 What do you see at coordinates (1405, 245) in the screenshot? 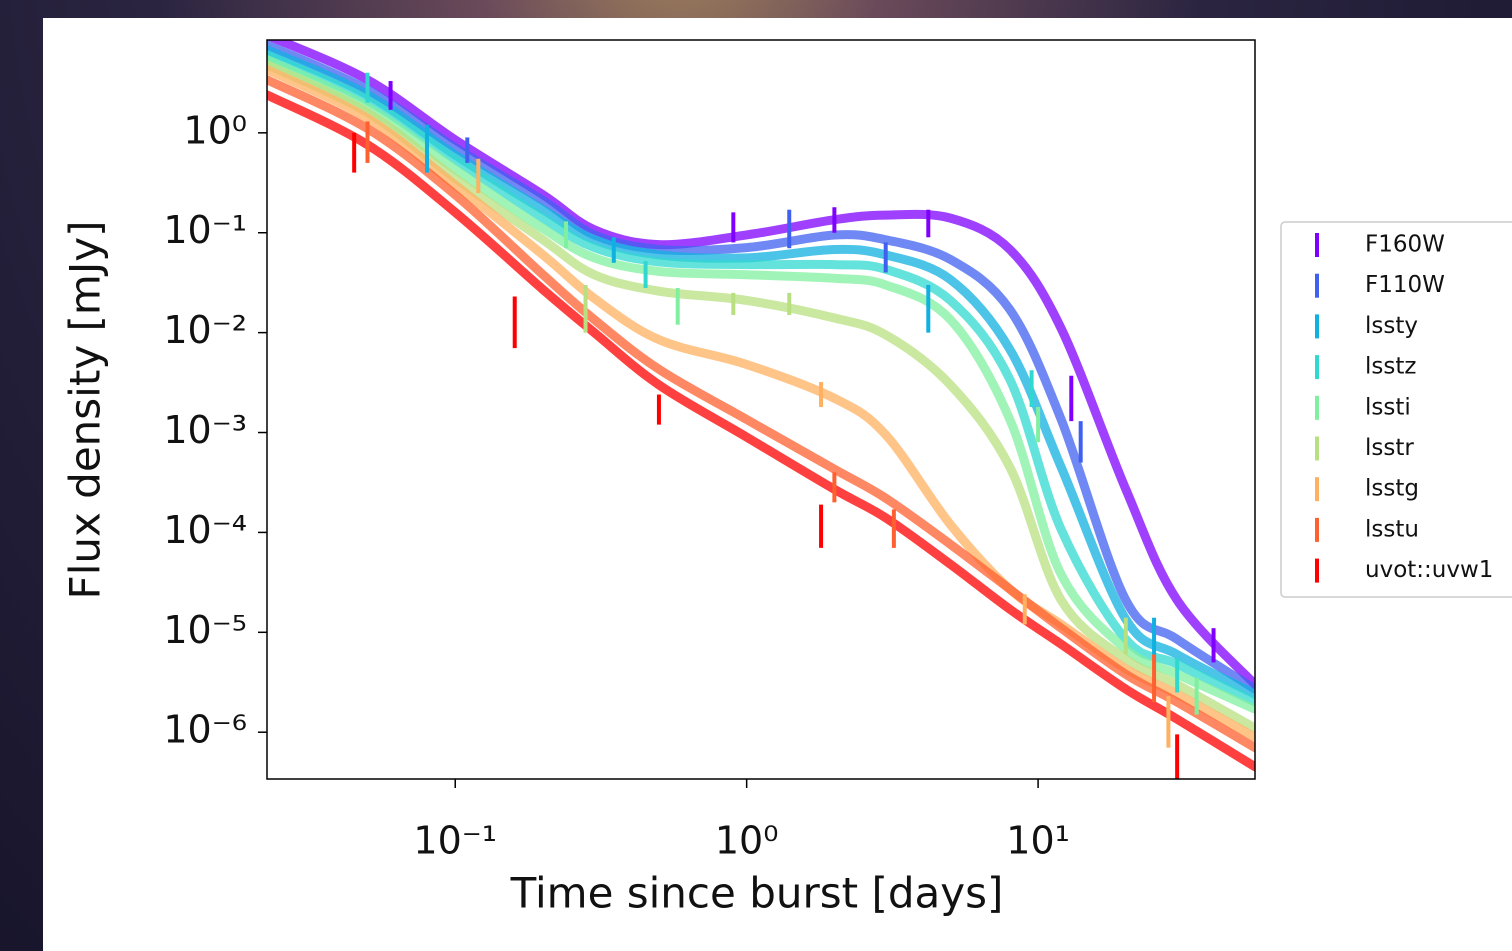
I see `legend-label: F160W` at bounding box center [1405, 245].